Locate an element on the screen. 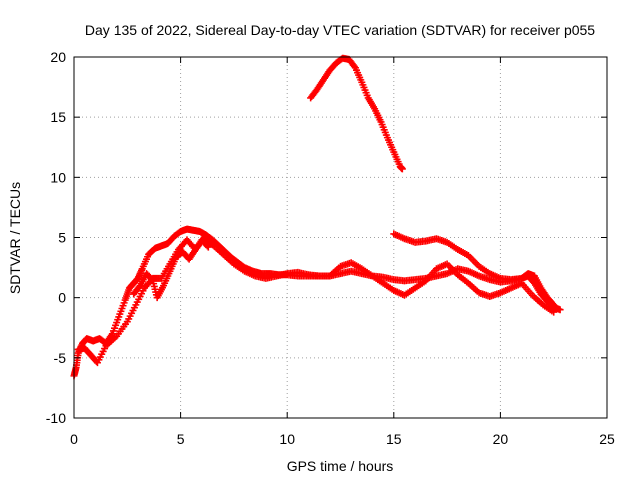 Image resolution: width=640 pixels, height=480 pixels. y-tick-label: -5 is located at coordinates (60, 358).